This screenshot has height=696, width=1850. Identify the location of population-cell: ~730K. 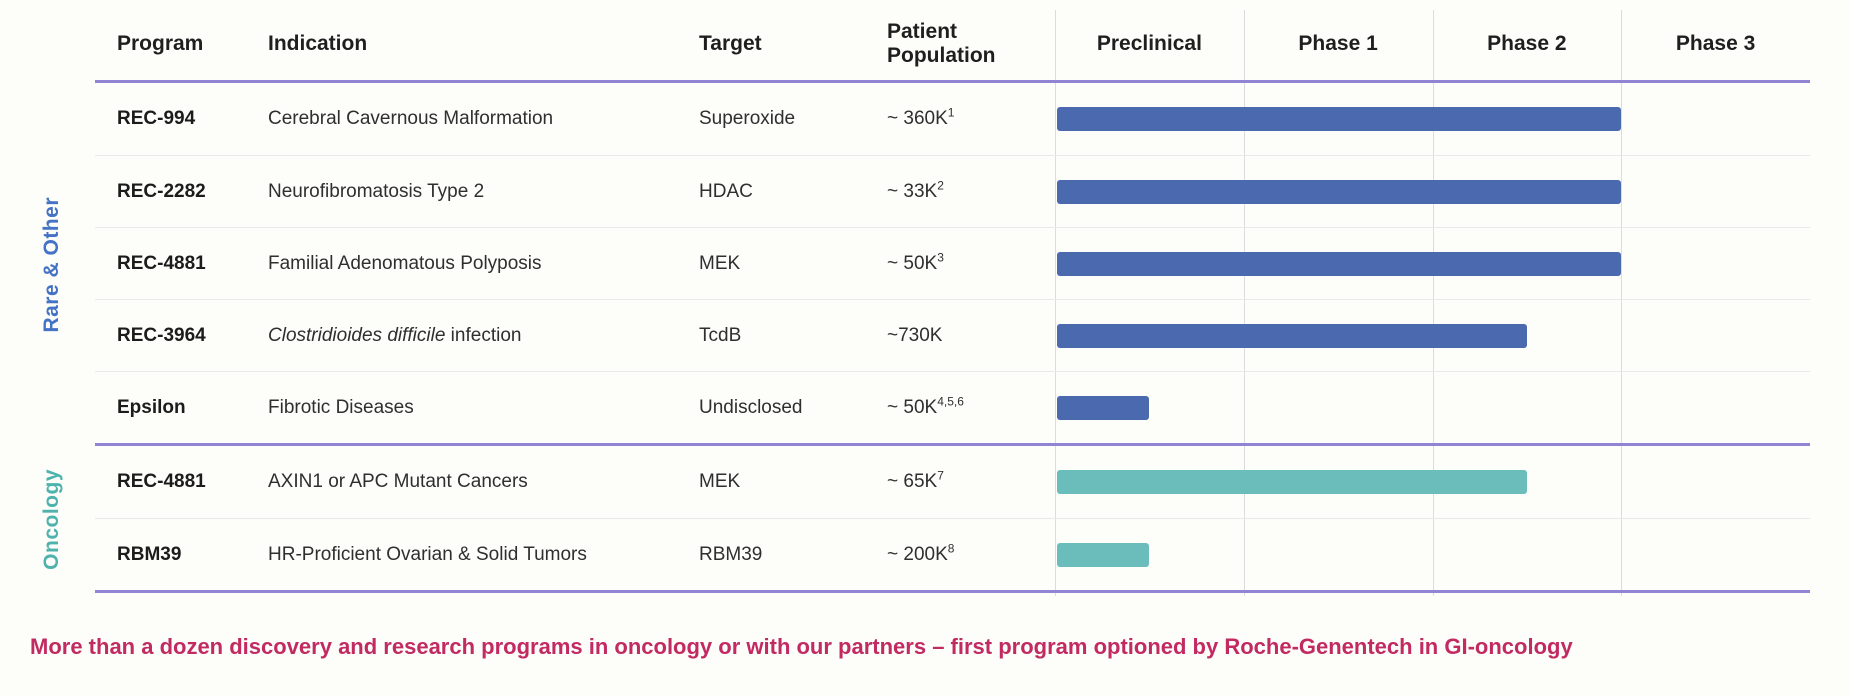
(971, 336).